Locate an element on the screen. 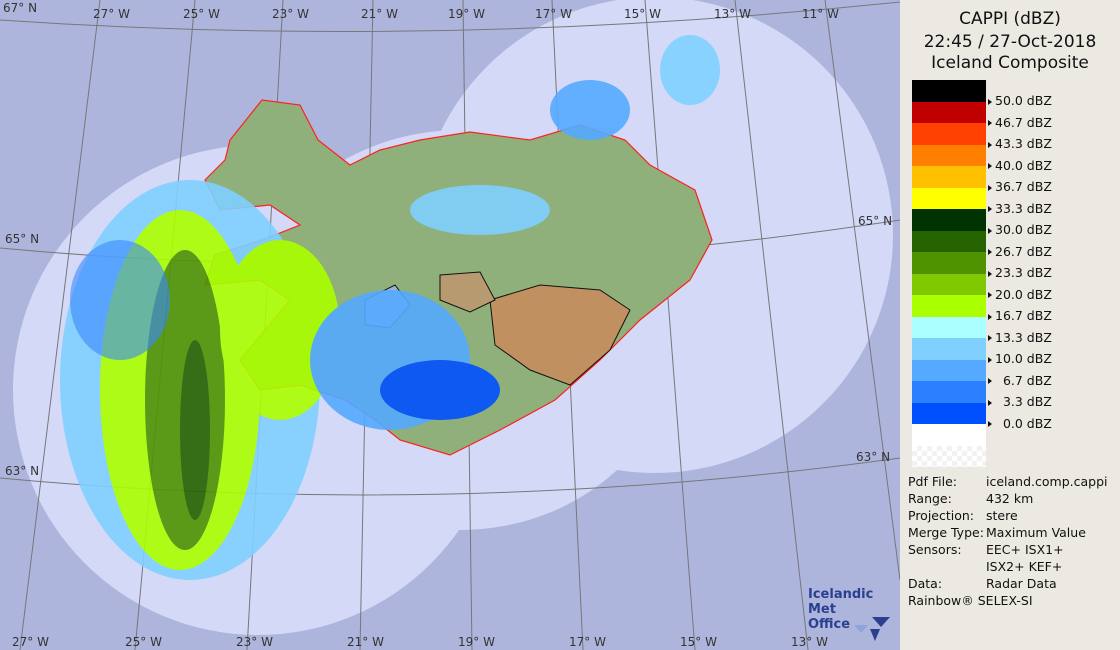 The image size is (1120, 650). svg-text: 67° N is located at coordinates (20, 8).